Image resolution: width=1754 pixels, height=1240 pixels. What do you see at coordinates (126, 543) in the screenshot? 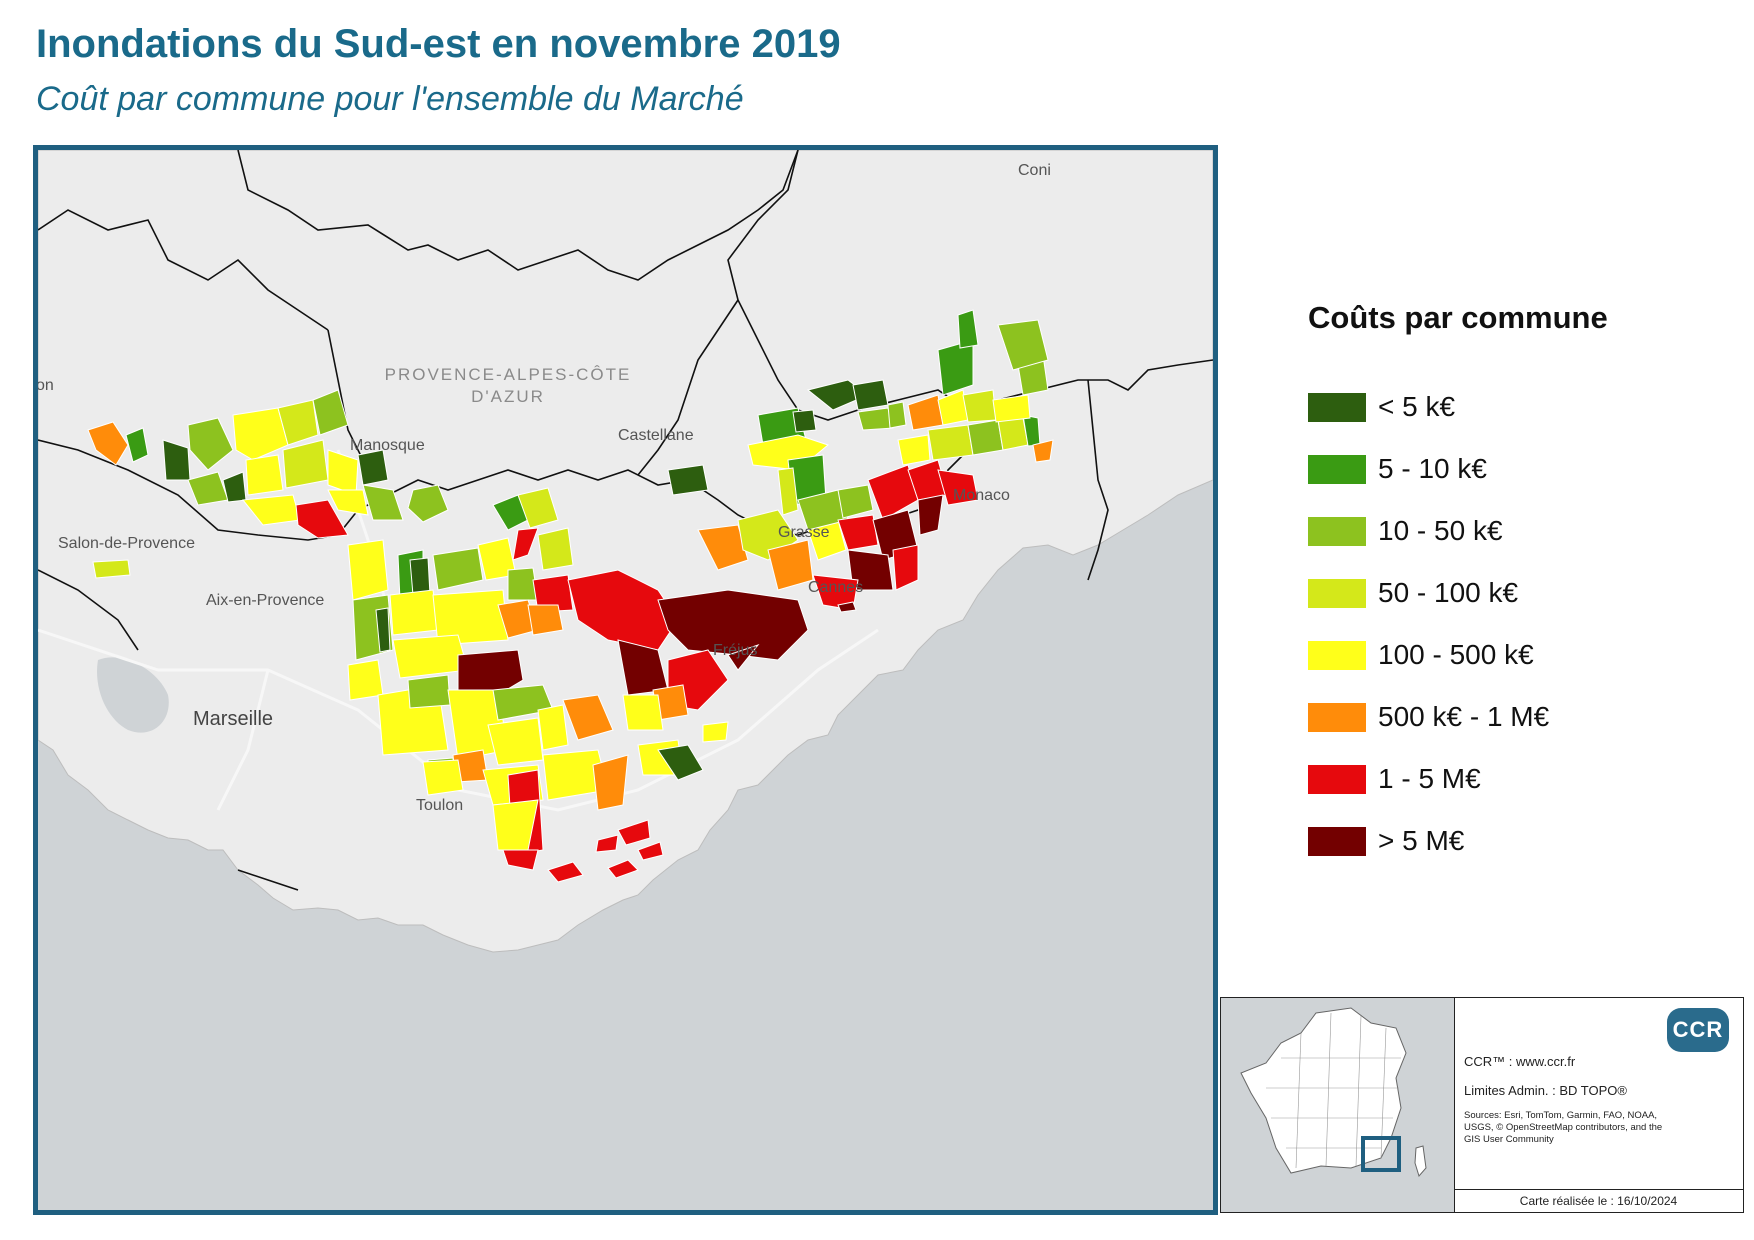
I see `place-salon: Salon-de-Provence` at bounding box center [126, 543].